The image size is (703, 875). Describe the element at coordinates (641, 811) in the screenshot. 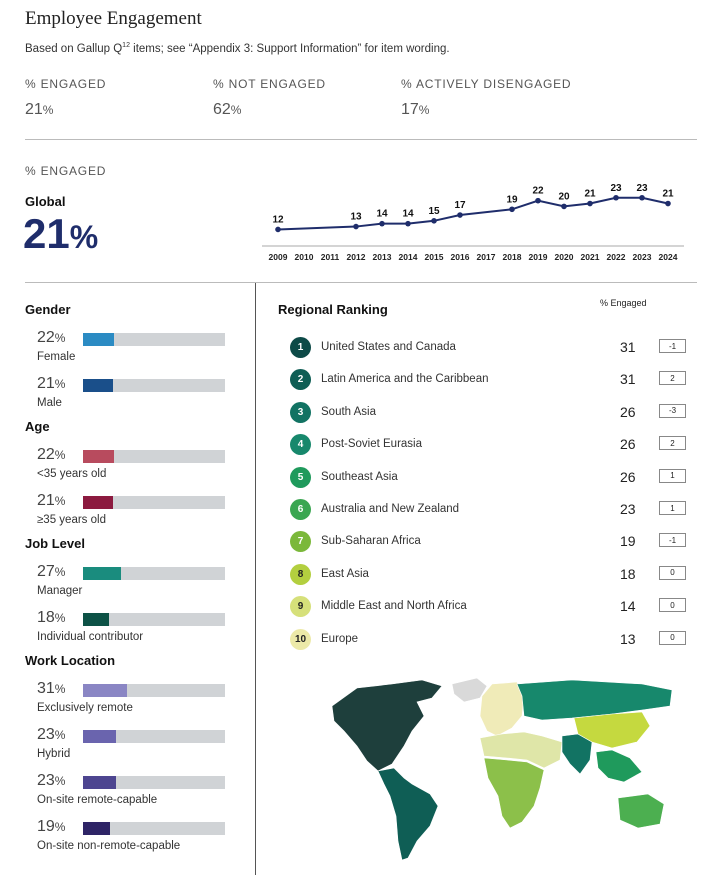

I see `map-region-oceania` at that location.